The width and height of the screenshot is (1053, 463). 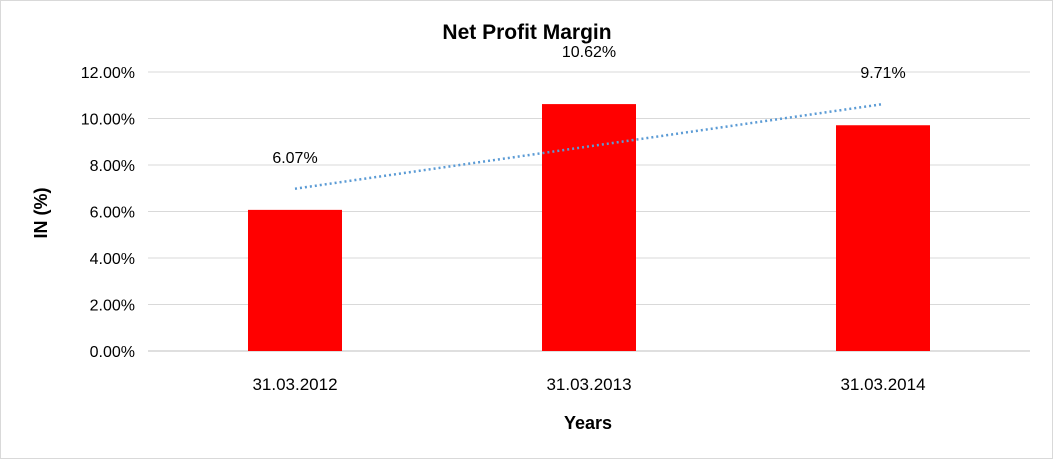 What do you see at coordinates (882, 384) in the screenshot?
I see `x-category-label: 31.03.2014` at bounding box center [882, 384].